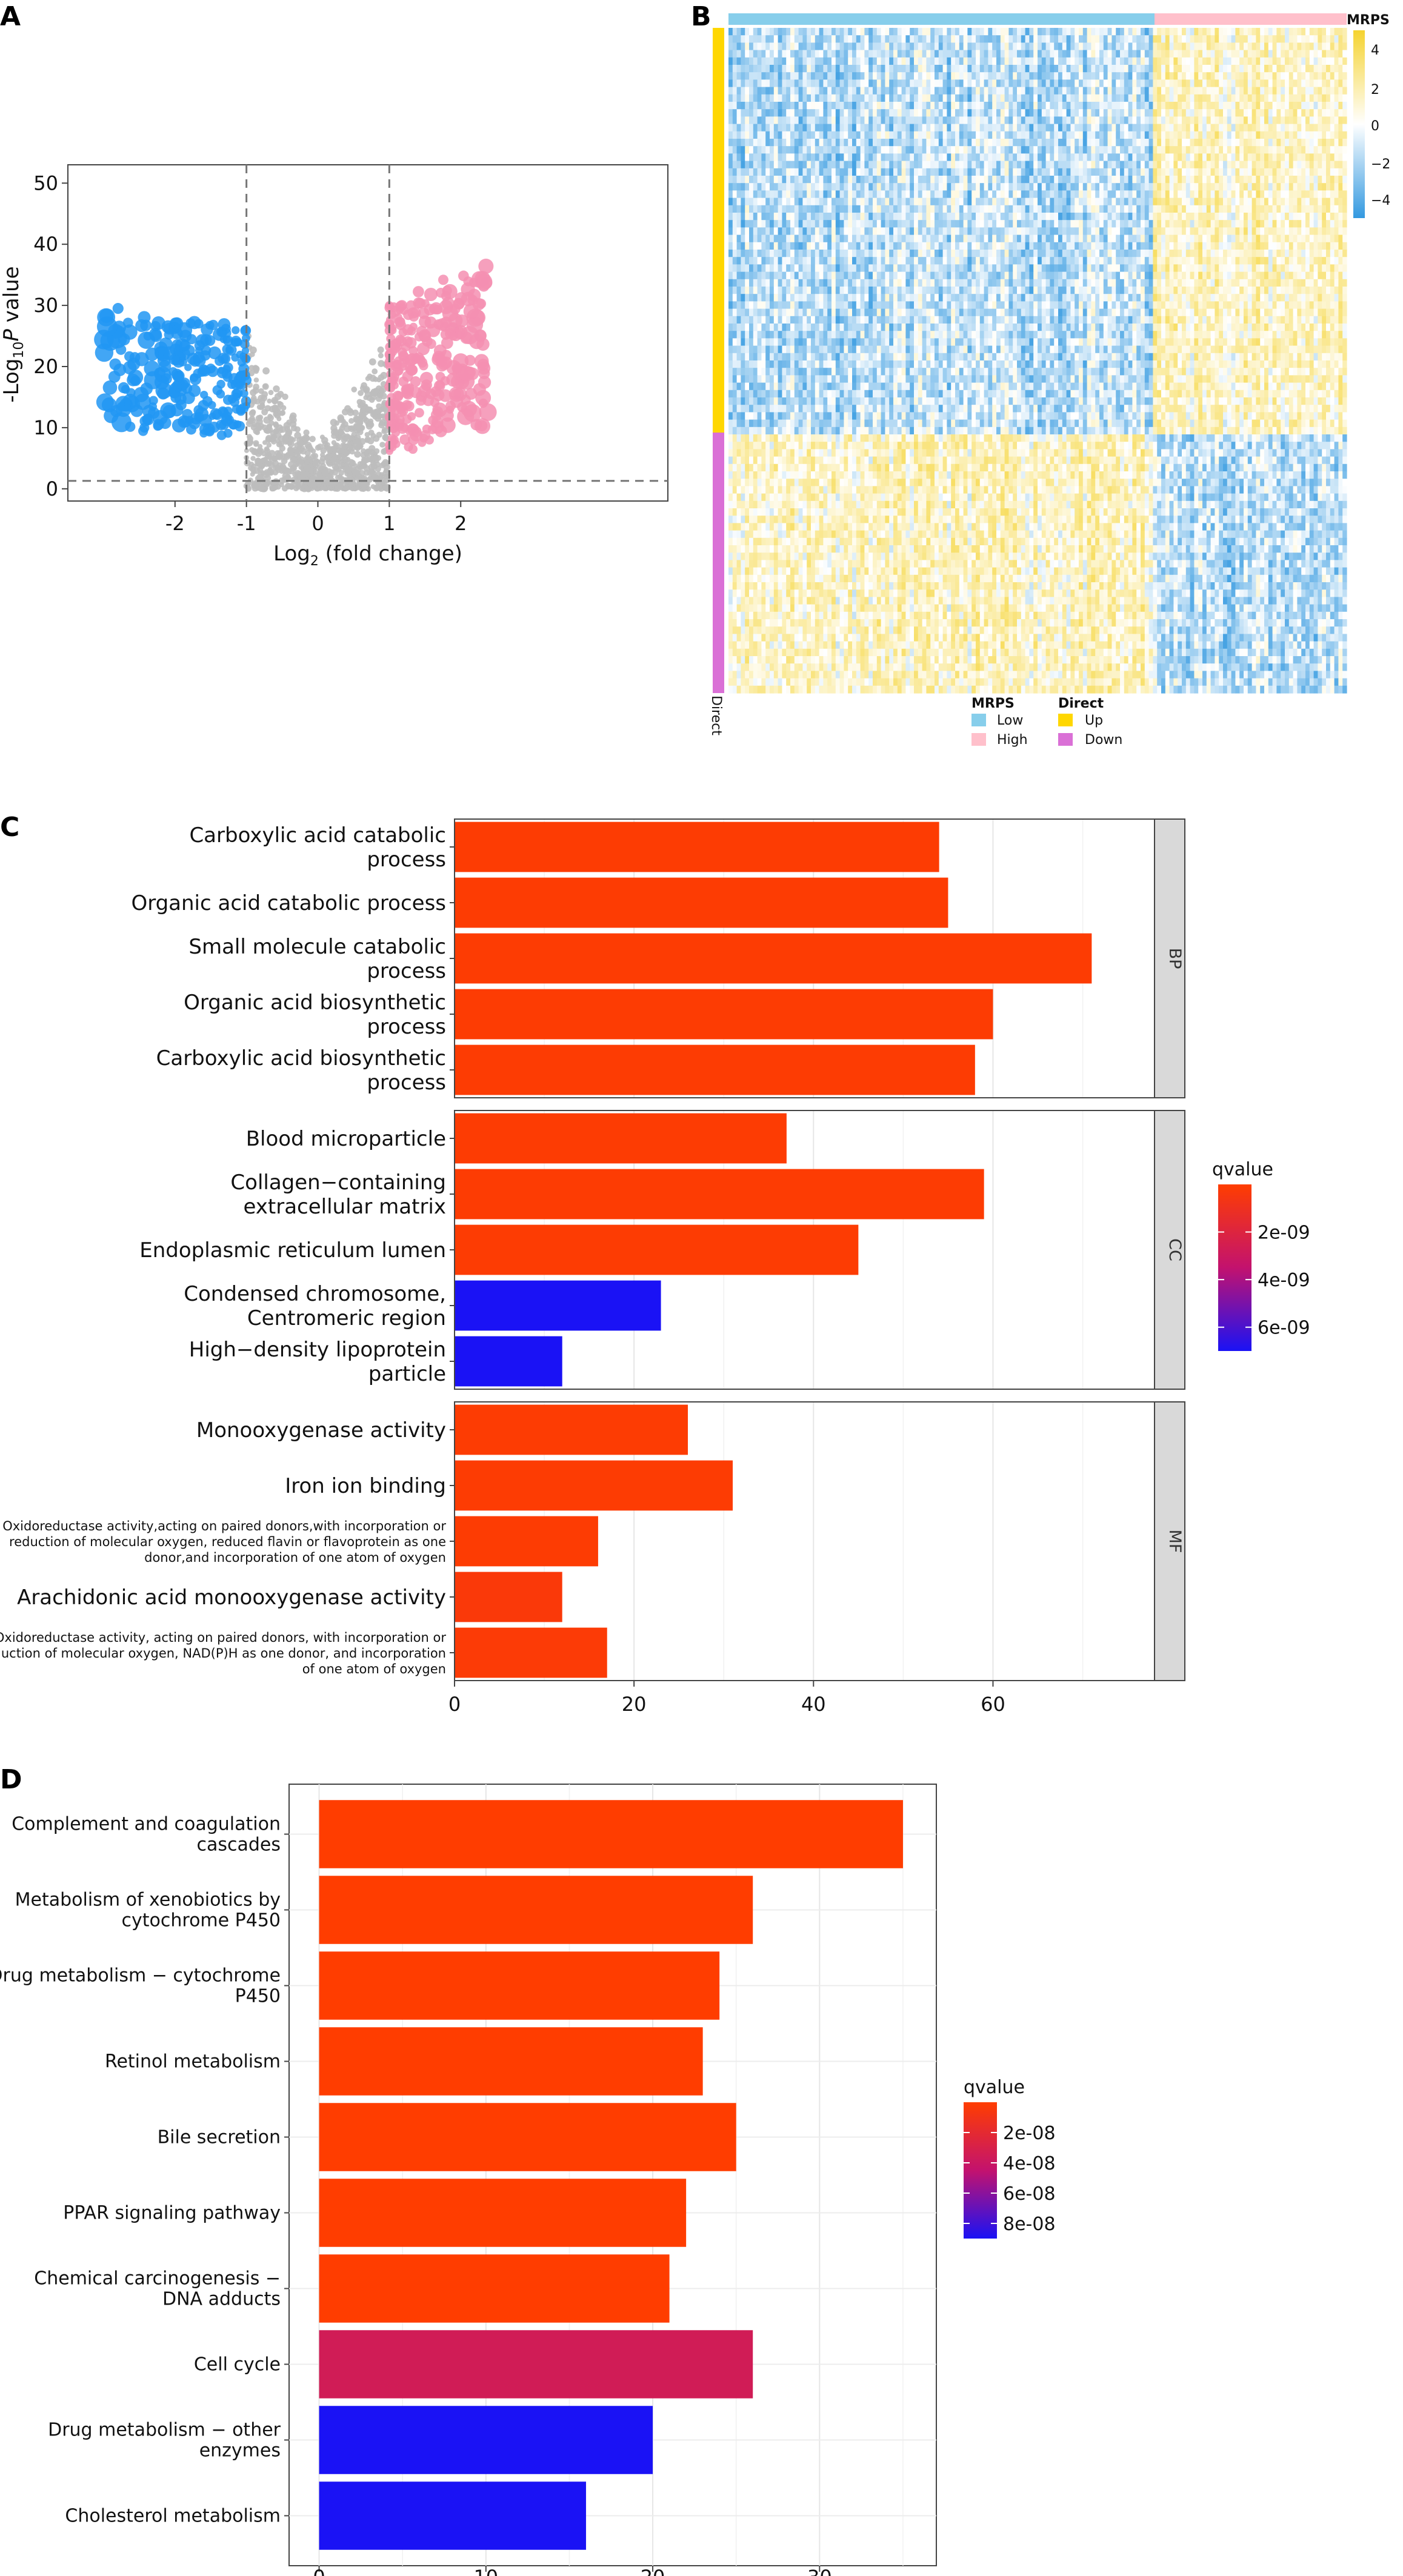 This screenshot has height=2576, width=1403. Describe the element at coordinates (199, 324) in the screenshot. I see `down-point` at that location.